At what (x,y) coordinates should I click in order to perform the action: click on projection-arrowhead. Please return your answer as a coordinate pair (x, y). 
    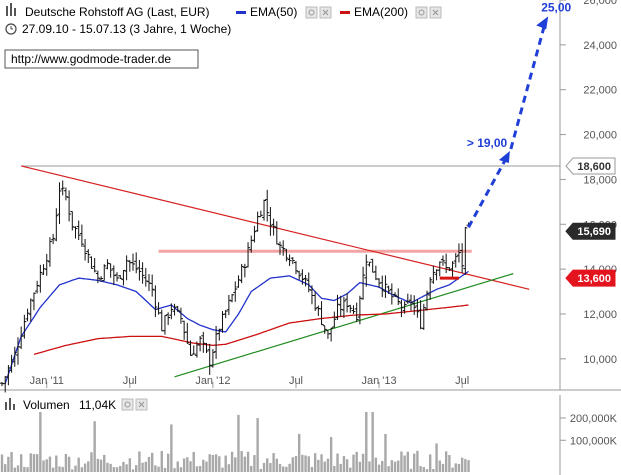
    Looking at the image, I should click on (542, 23).